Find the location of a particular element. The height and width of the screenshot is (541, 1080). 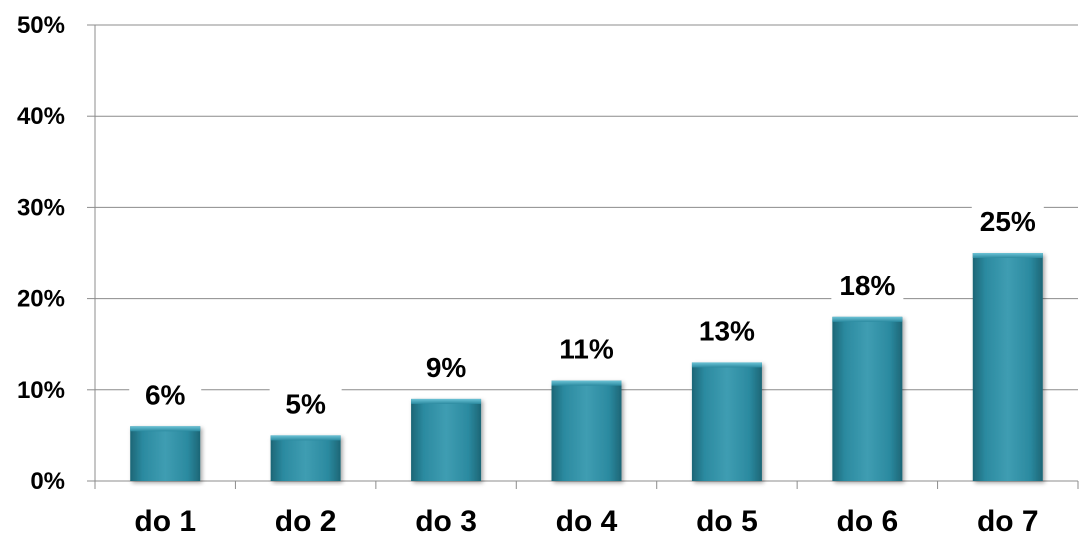

data-label: 5% is located at coordinates (305, 403).